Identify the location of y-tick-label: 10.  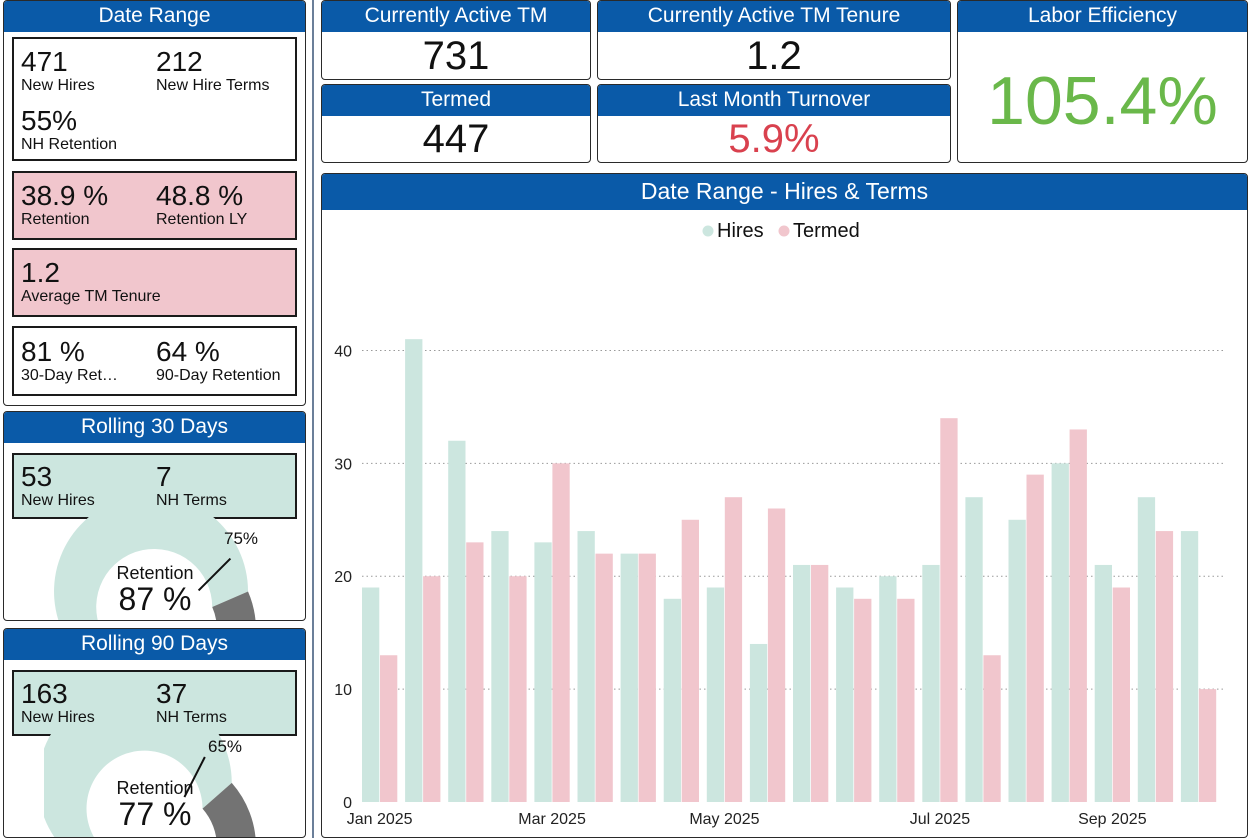
(343, 690).